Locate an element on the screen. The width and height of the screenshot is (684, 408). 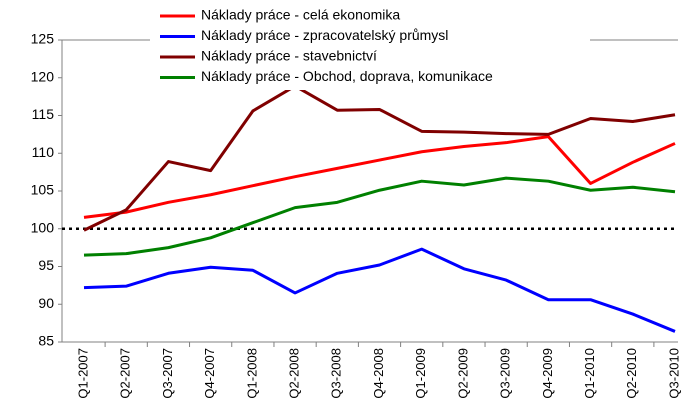
x-tick-label: Q2-2010 is located at coordinates (631, 373).